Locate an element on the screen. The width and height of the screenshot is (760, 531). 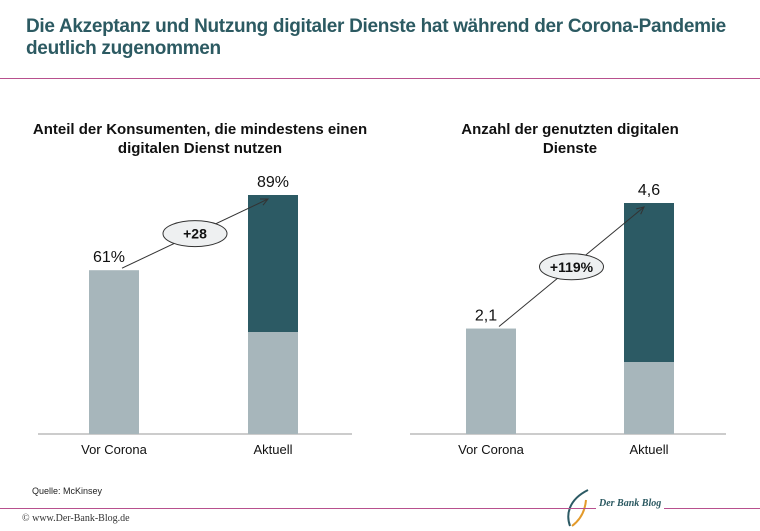
footer-url: © www.Der-Bank-Blog.de is located at coordinates (76, 518).